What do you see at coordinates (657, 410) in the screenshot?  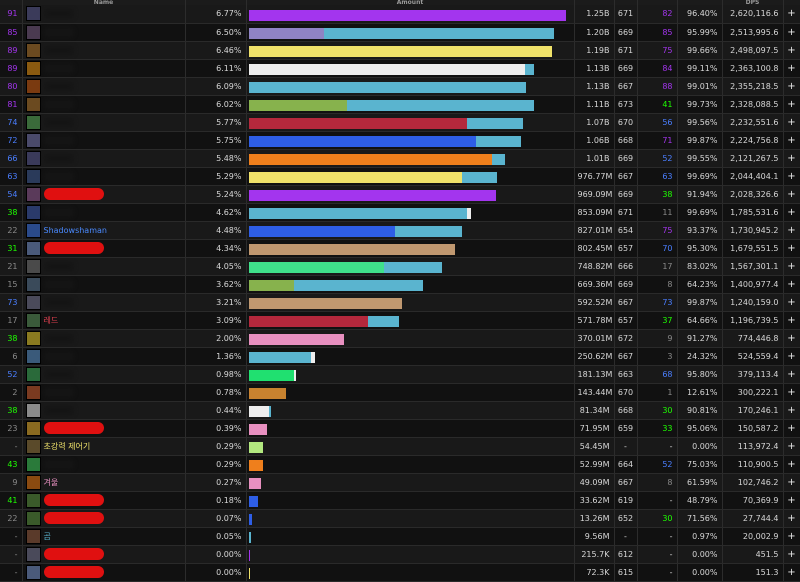 I see `parse-cell: 30` at bounding box center [657, 410].